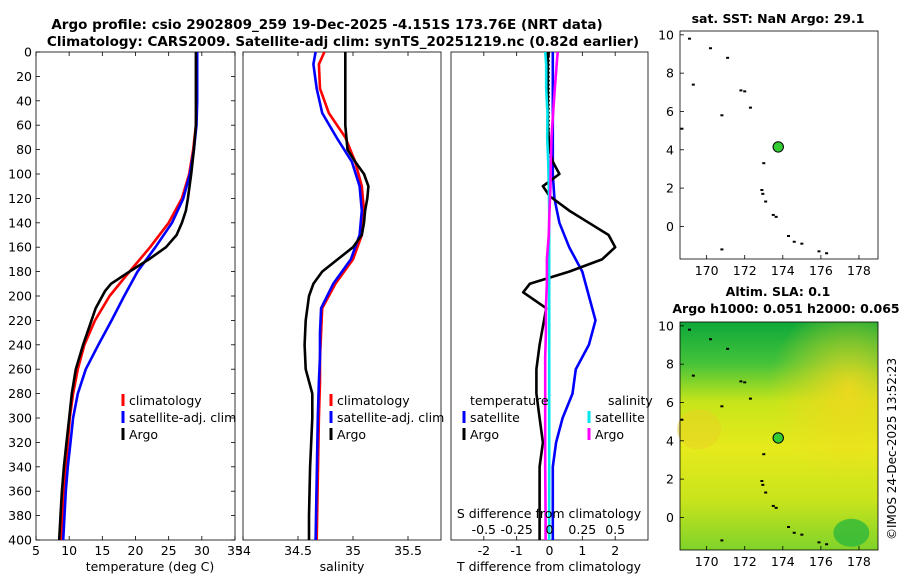 The image size is (900, 580). What do you see at coordinates (20, 418) in the screenshot?
I see `y-tick-label: 300` at bounding box center [20, 418].